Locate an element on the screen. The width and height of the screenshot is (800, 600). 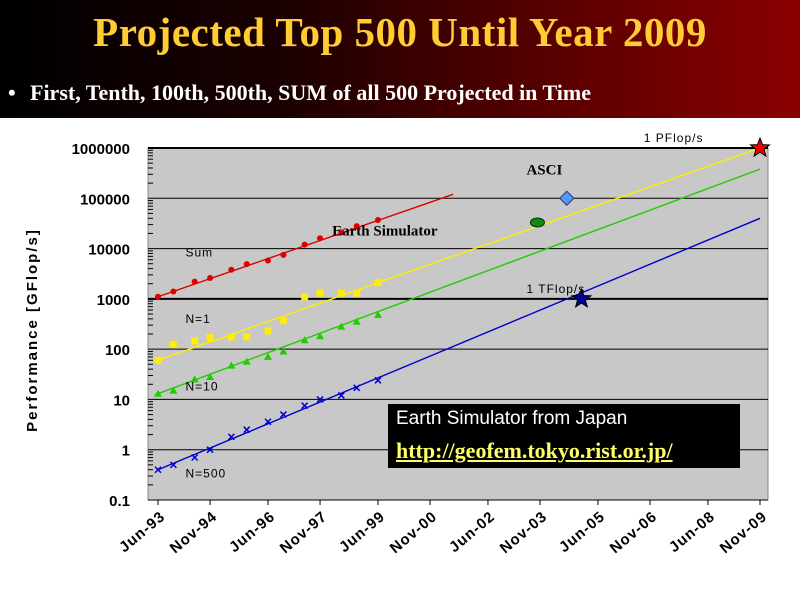
asci-marker is located at coordinates (567, 198).